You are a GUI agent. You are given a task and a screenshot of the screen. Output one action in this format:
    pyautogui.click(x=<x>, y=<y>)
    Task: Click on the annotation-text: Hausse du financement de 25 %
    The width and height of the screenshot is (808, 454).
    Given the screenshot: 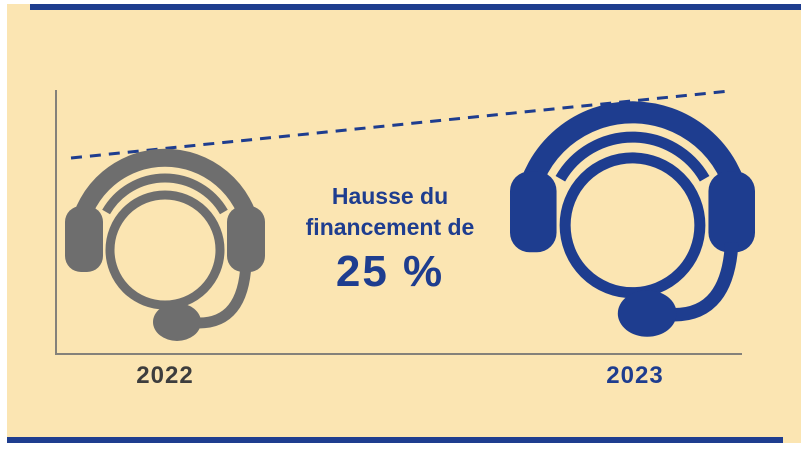 What is the action you would take?
    pyautogui.click(x=390, y=239)
    